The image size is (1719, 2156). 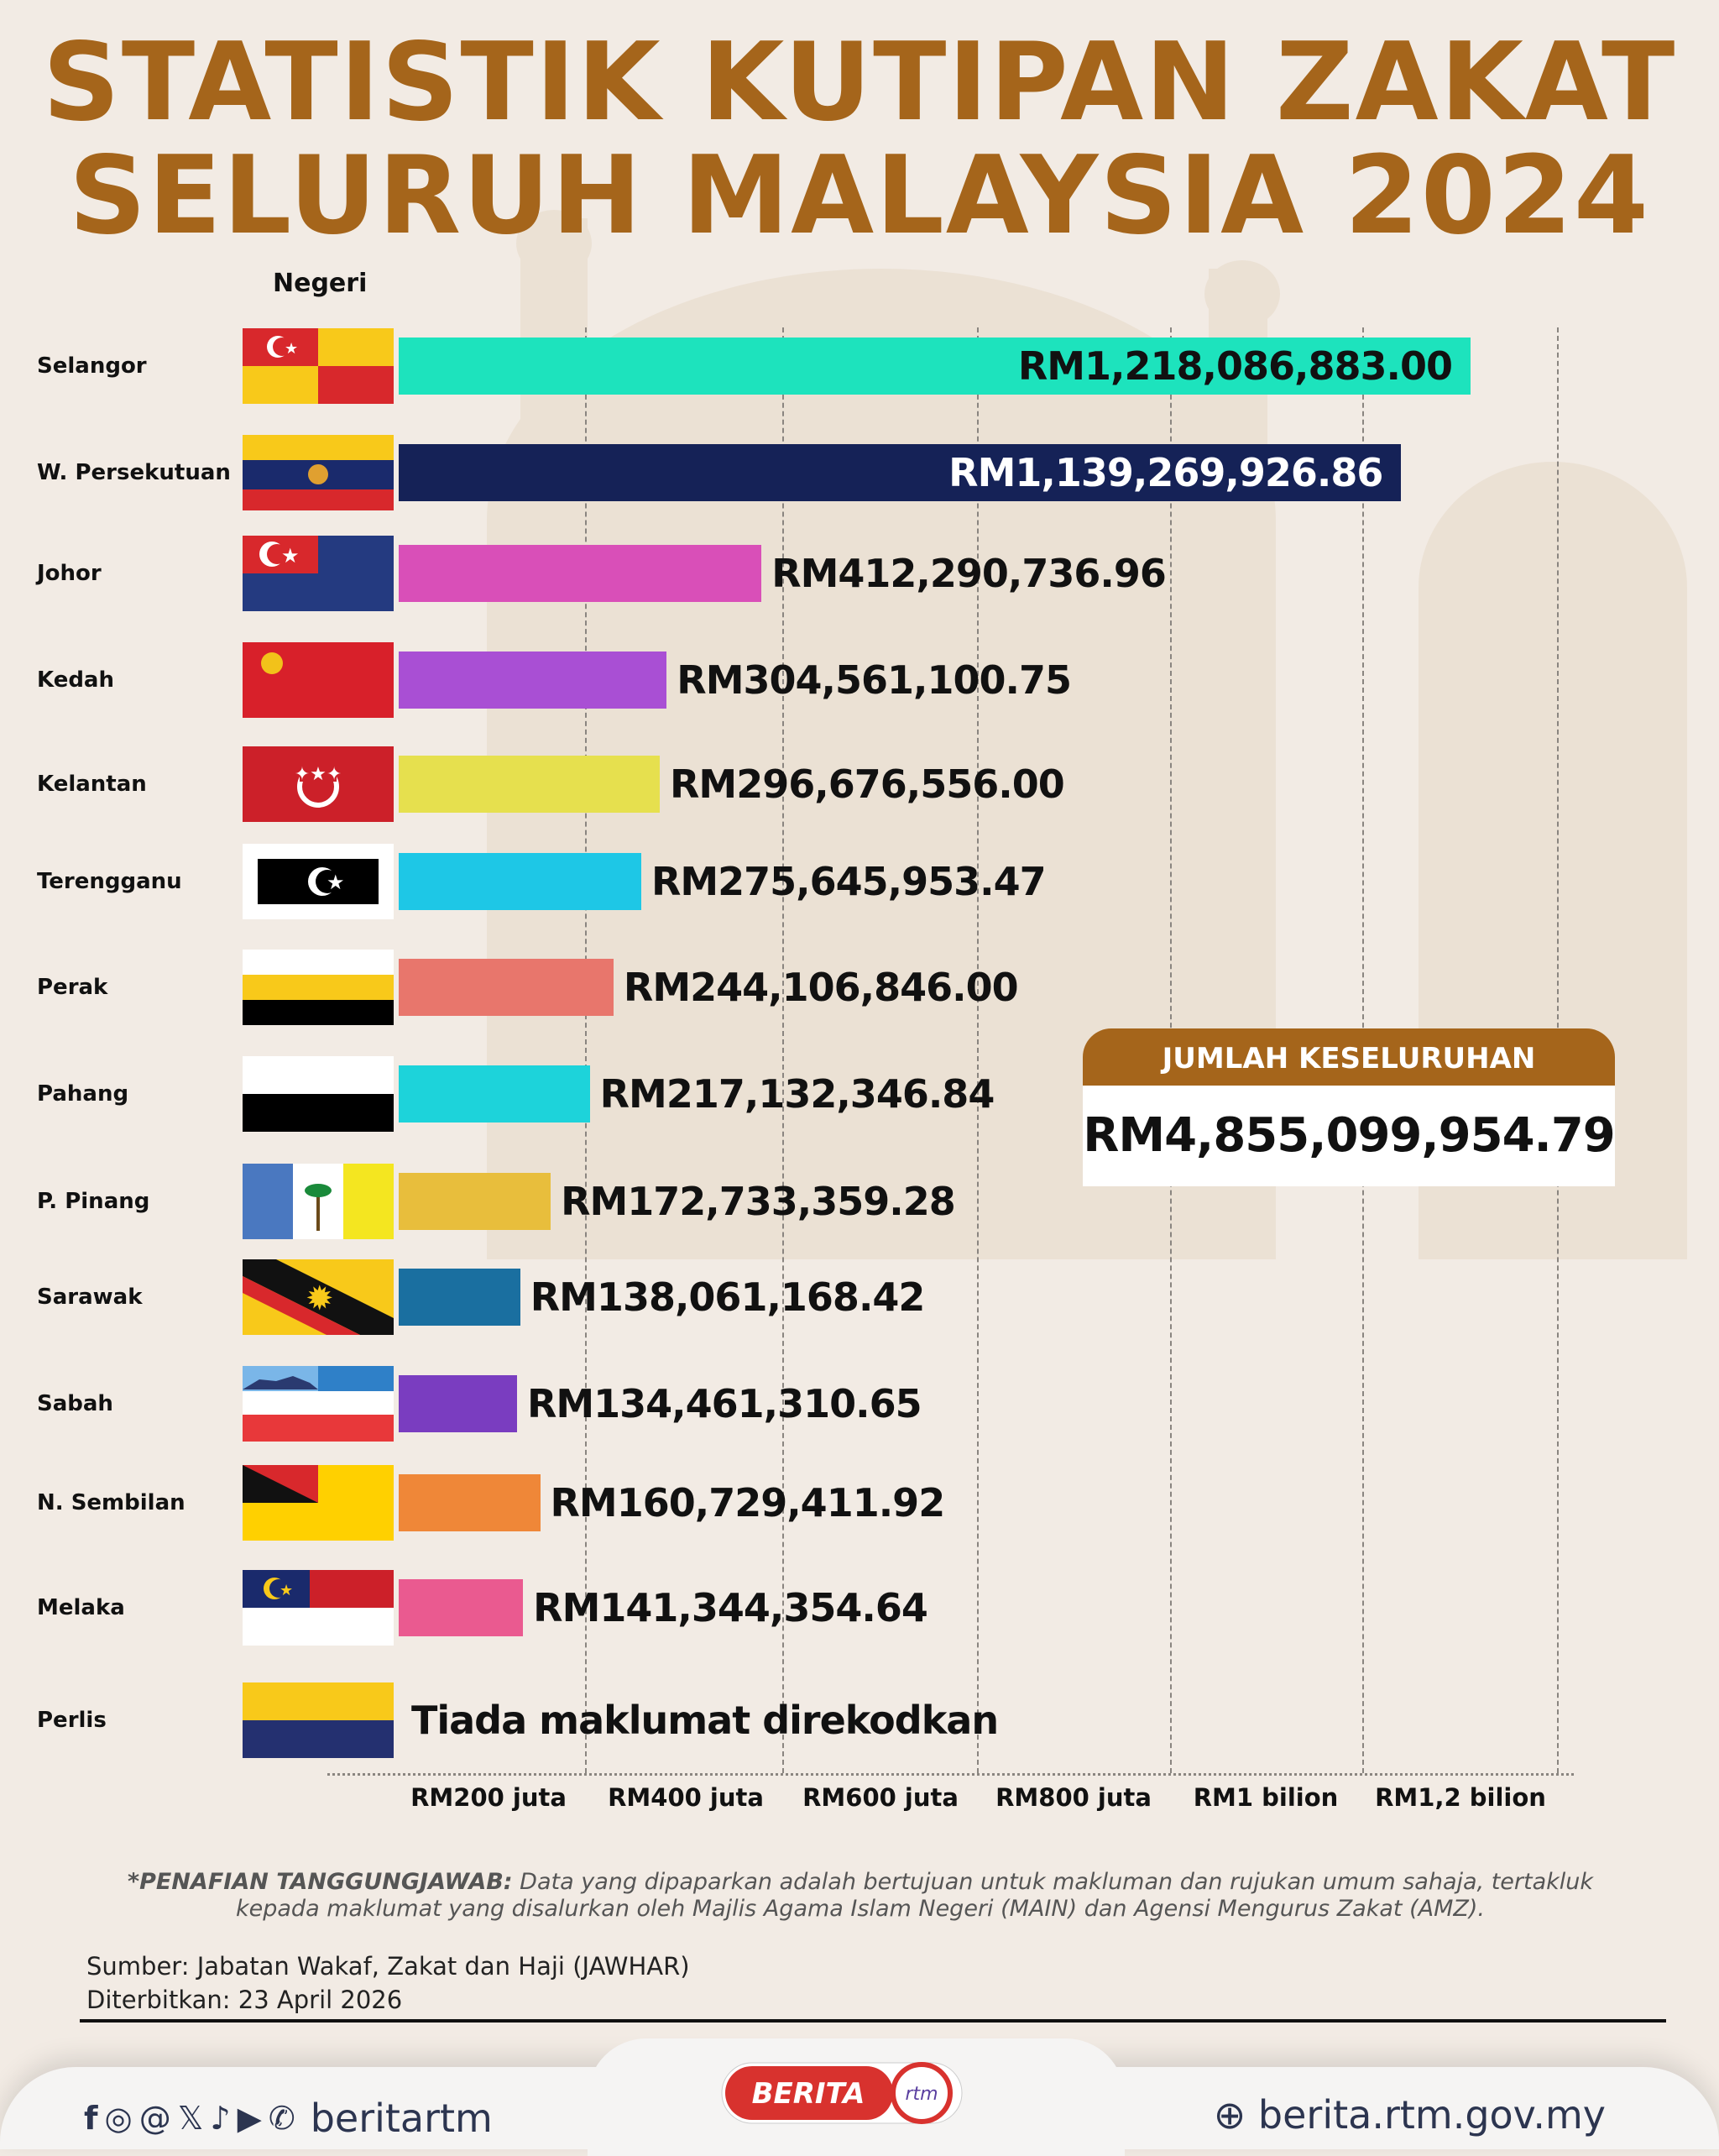 I want to click on globe-icon: ⊕, so click(x=1235, y=2115).